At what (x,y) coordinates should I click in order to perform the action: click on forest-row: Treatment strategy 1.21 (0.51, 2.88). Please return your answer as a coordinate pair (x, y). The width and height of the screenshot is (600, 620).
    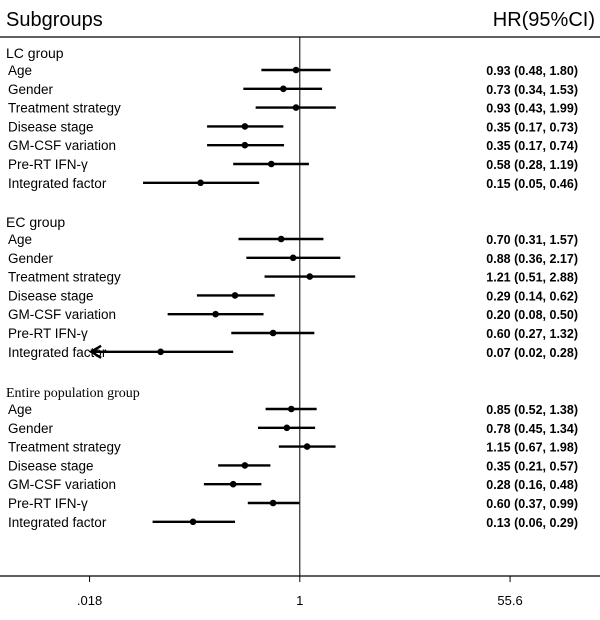
    Looking at the image, I should click on (293, 277).